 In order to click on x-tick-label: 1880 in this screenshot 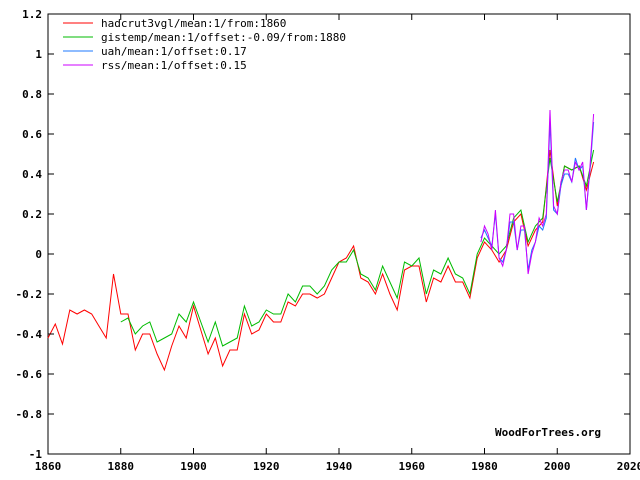, I will do `click(121, 466)`.